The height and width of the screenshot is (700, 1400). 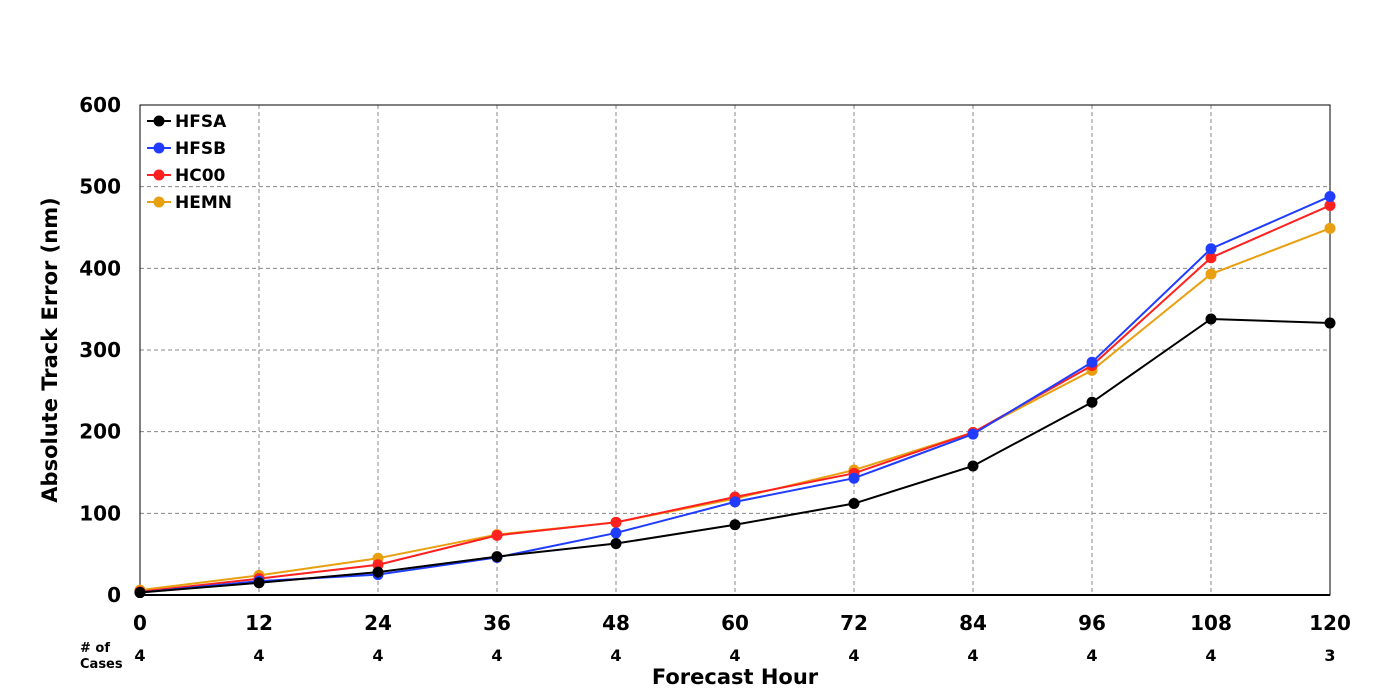 I want to click on legend: HFSA HFSB HC00 HEMN, so click(x=189, y=162).